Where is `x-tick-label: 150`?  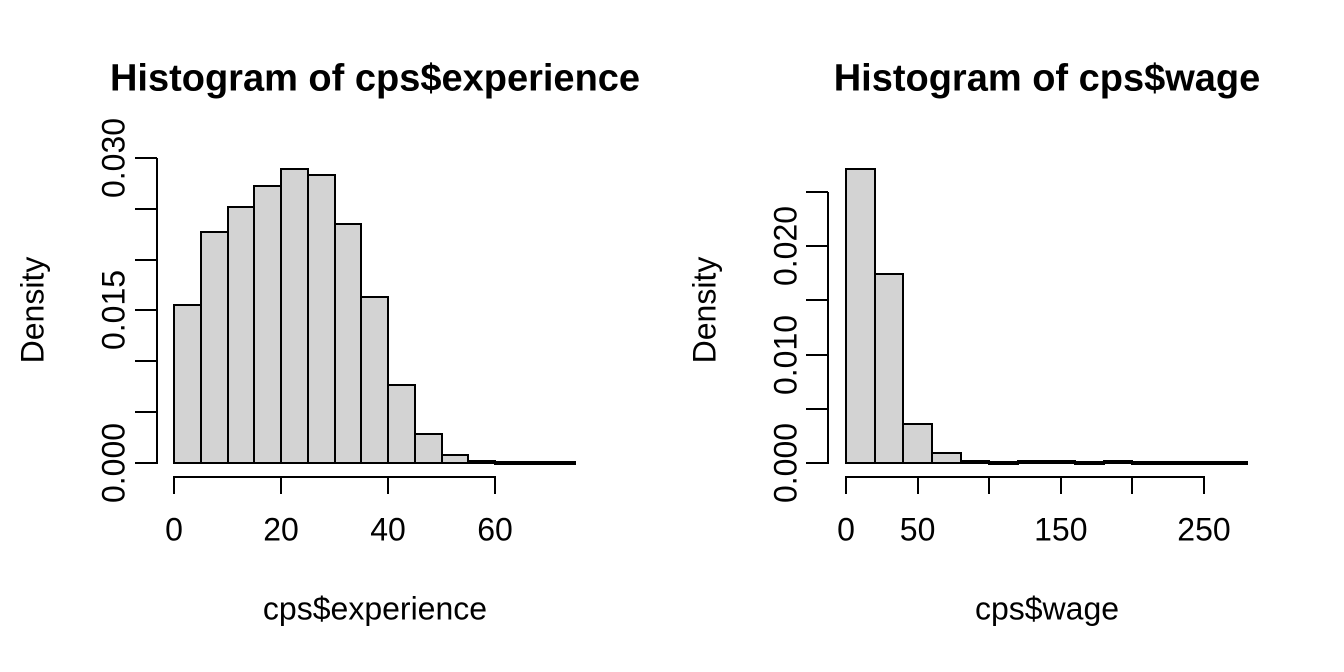 x-tick-label: 150 is located at coordinates (1061, 529).